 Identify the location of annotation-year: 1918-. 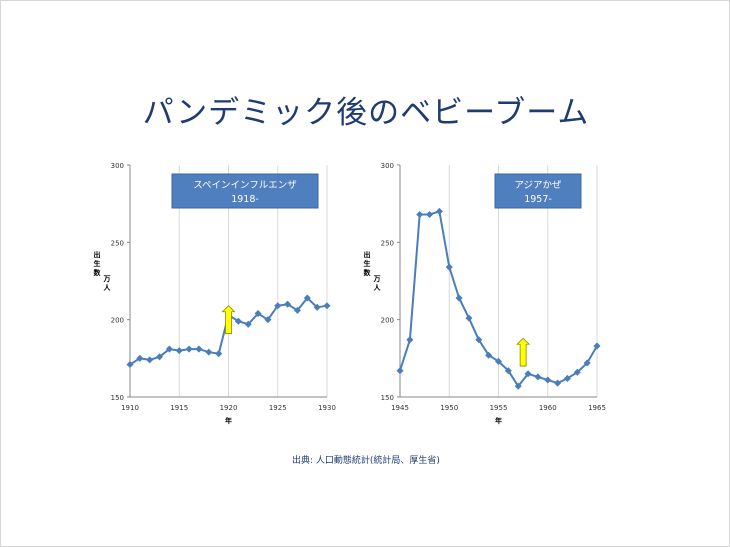
(245, 199).